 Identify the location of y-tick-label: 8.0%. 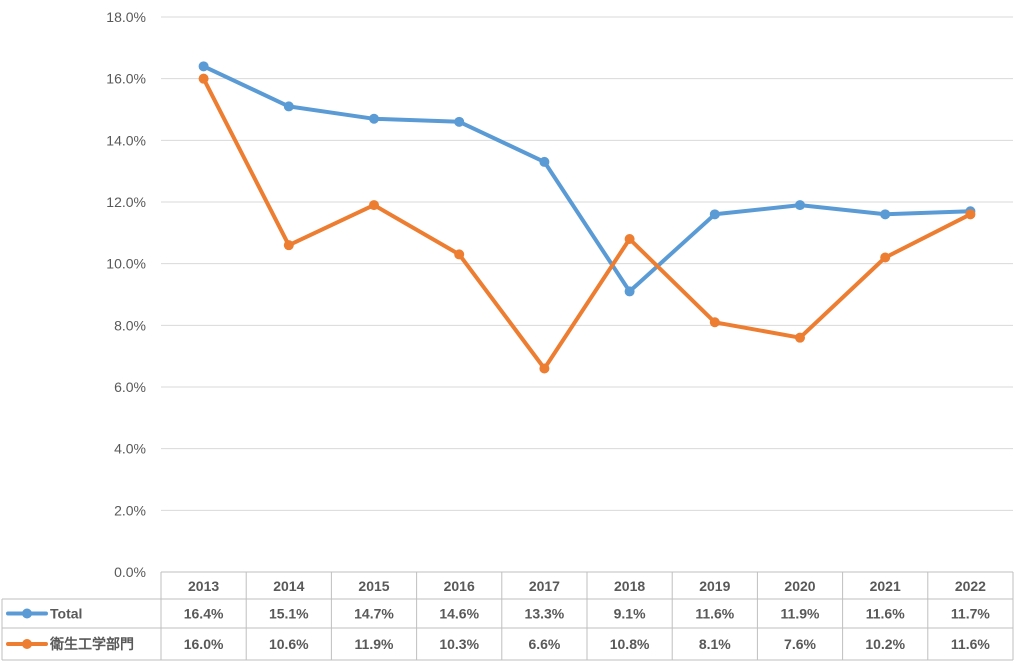
(130, 325).